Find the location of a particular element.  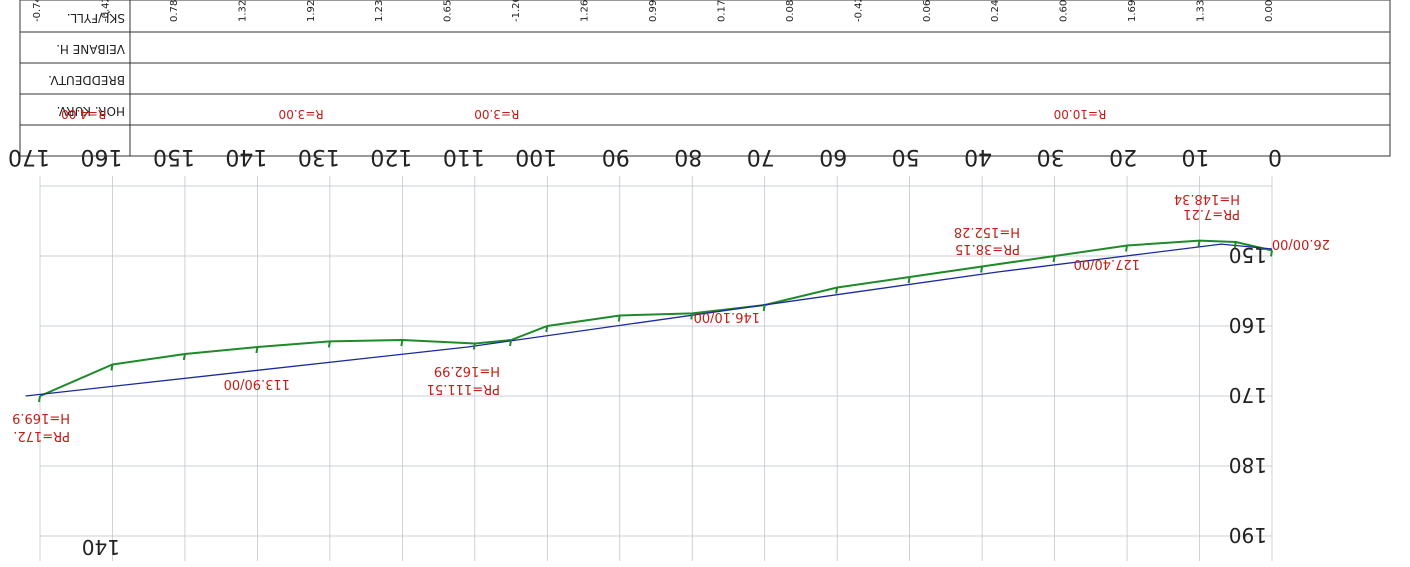

station-label: 150 is located at coordinates (174, 156).